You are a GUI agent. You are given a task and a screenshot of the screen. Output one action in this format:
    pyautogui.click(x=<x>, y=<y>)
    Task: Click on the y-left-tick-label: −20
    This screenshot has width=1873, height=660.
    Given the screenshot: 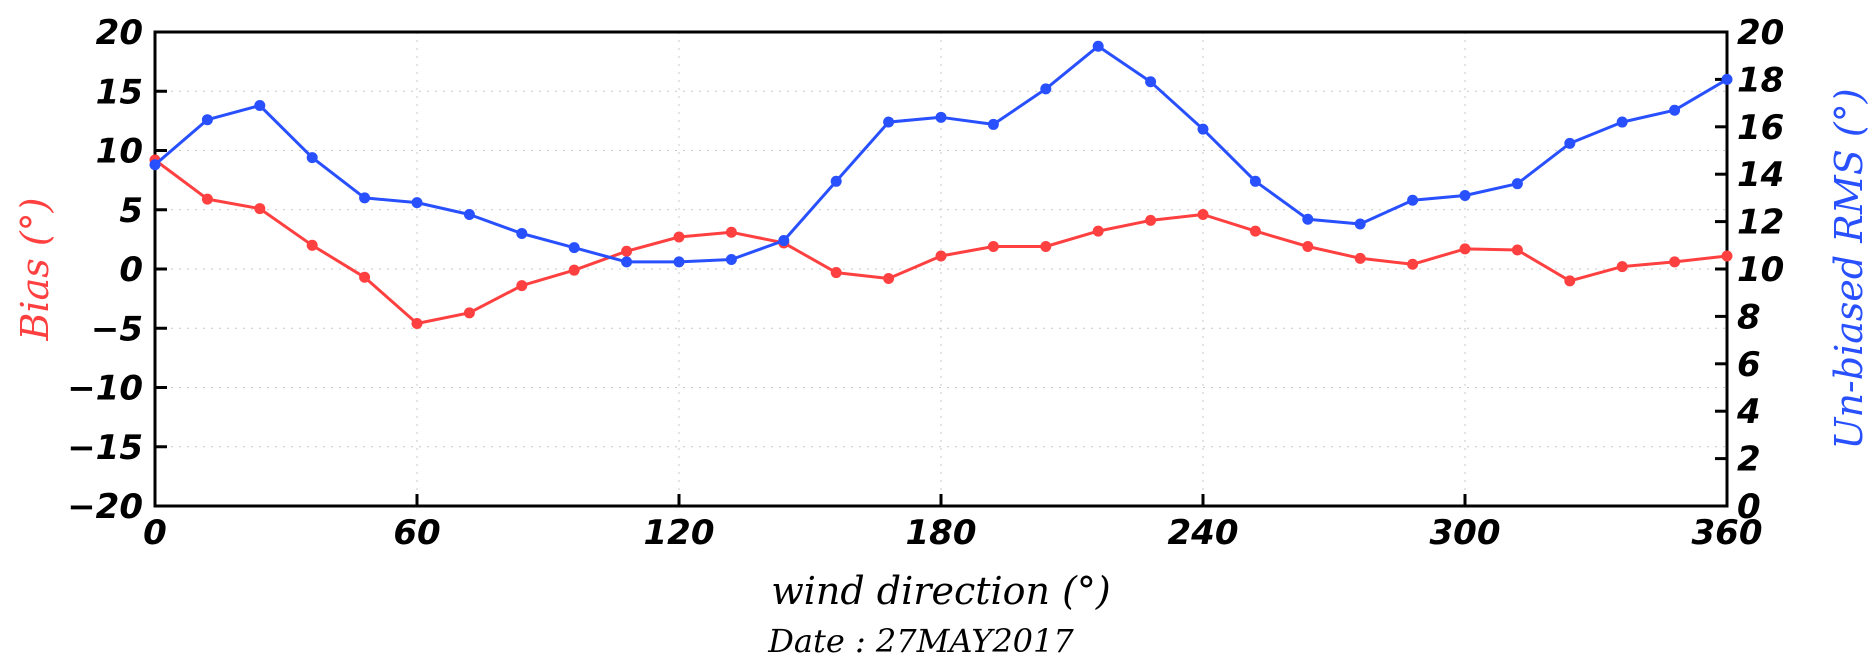 What is the action you would take?
    pyautogui.click(x=105, y=507)
    